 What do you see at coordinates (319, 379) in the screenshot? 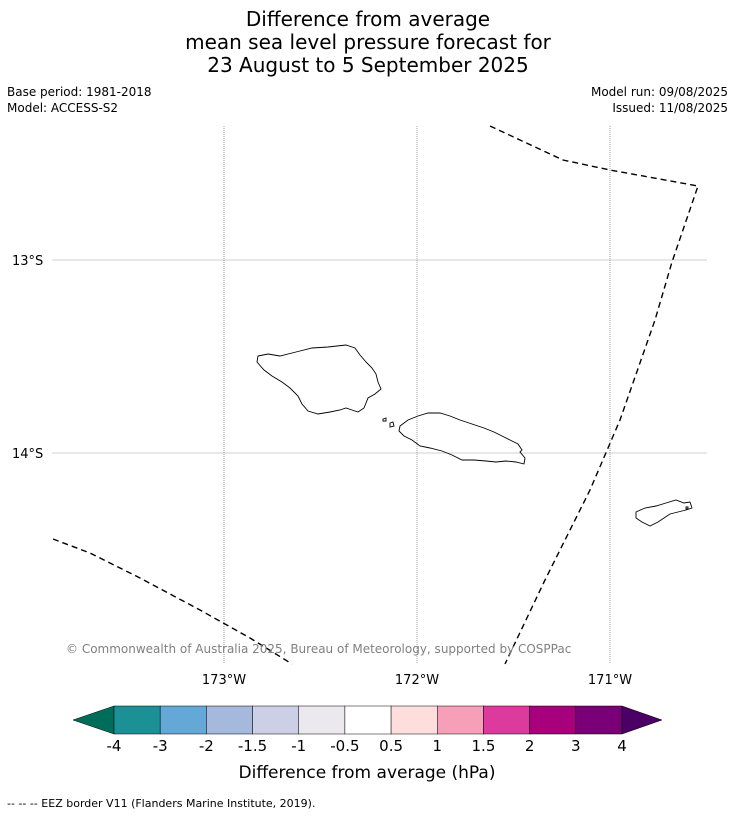
I see `savaii-island` at bounding box center [319, 379].